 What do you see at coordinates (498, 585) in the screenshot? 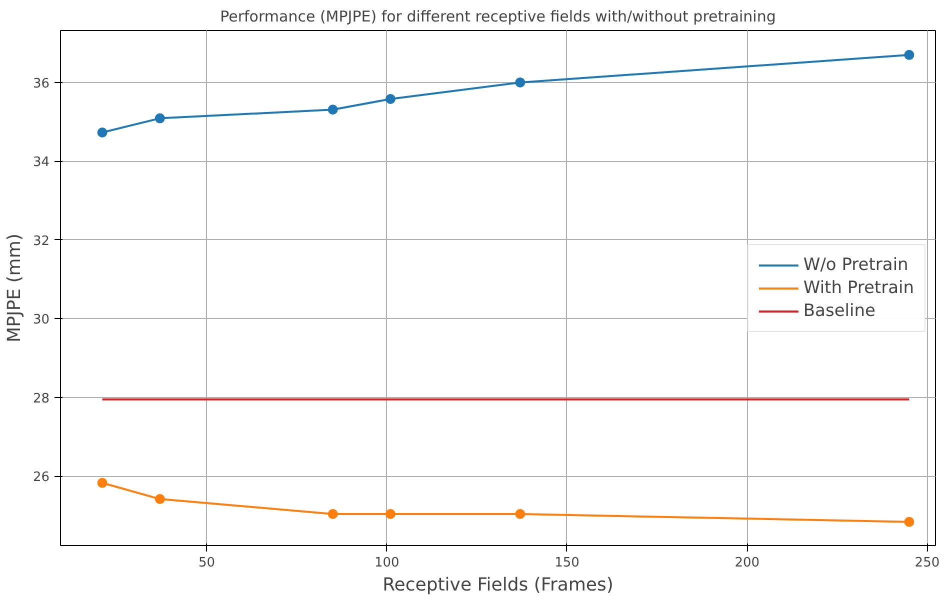
I see `x-axis-title: Receptive Fields (Frames)` at bounding box center [498, 585].